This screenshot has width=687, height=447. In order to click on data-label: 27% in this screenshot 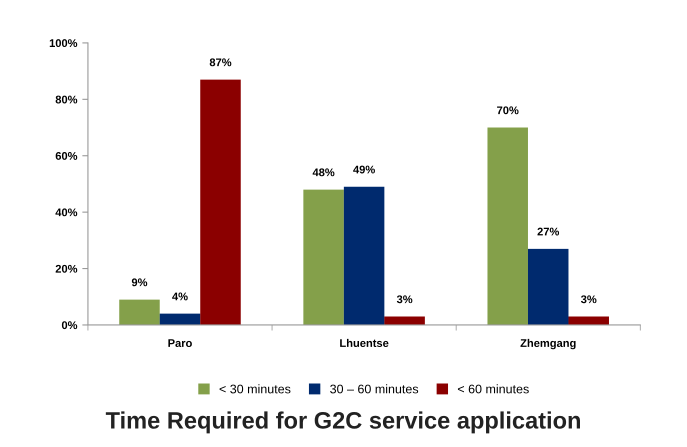, I will do `click(548, 232)`.